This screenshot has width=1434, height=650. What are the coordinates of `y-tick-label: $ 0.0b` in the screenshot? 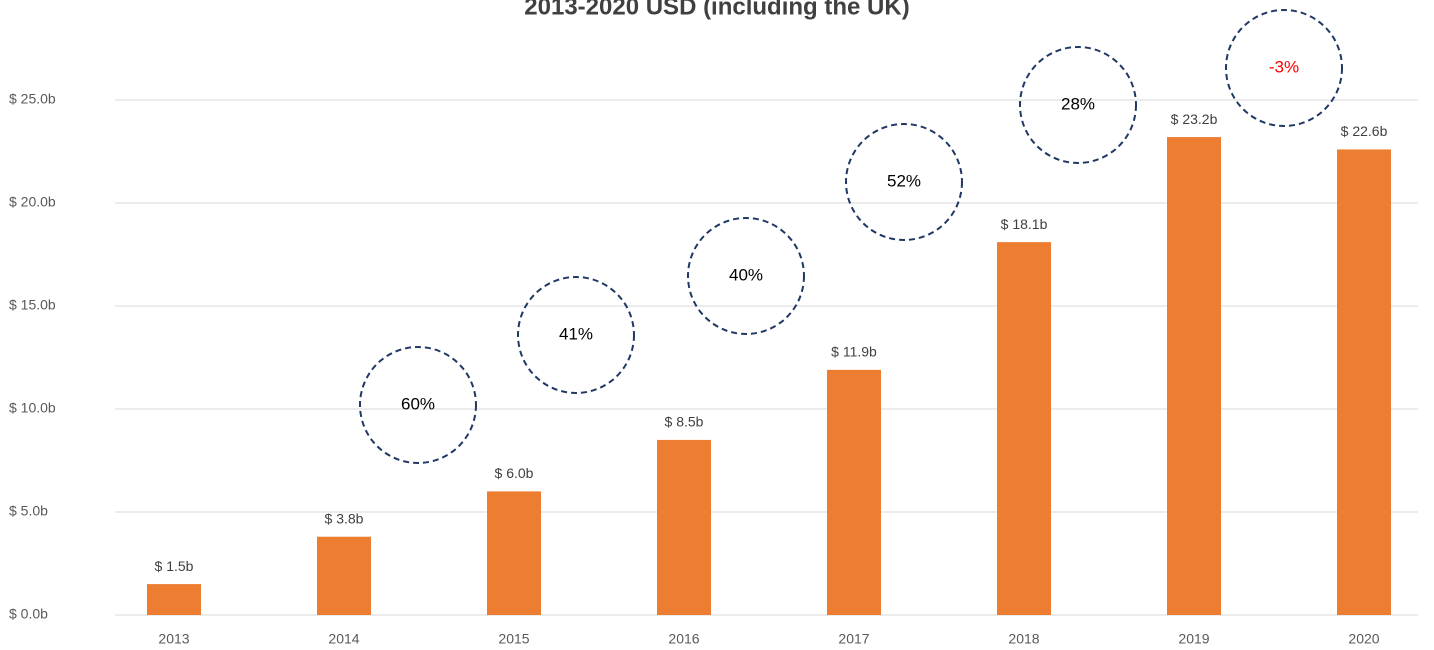 It's located at (28, 614).